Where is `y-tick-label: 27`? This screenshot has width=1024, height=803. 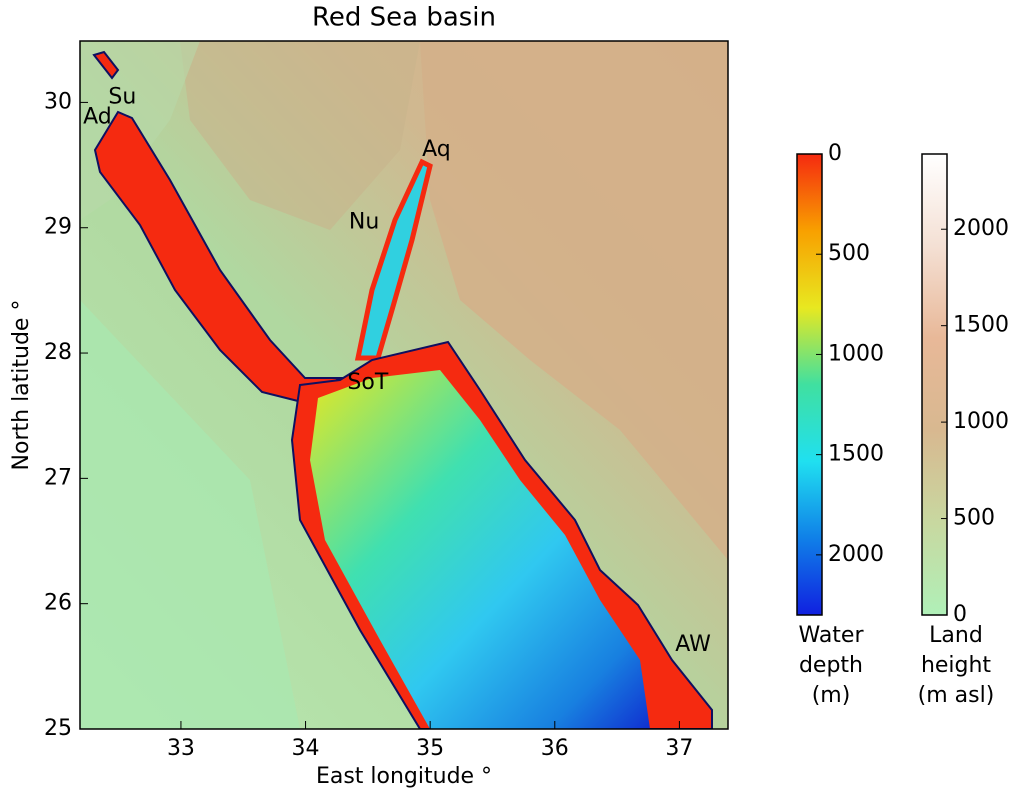
y-tick-label: 27 is located at coordinates (58, 477).